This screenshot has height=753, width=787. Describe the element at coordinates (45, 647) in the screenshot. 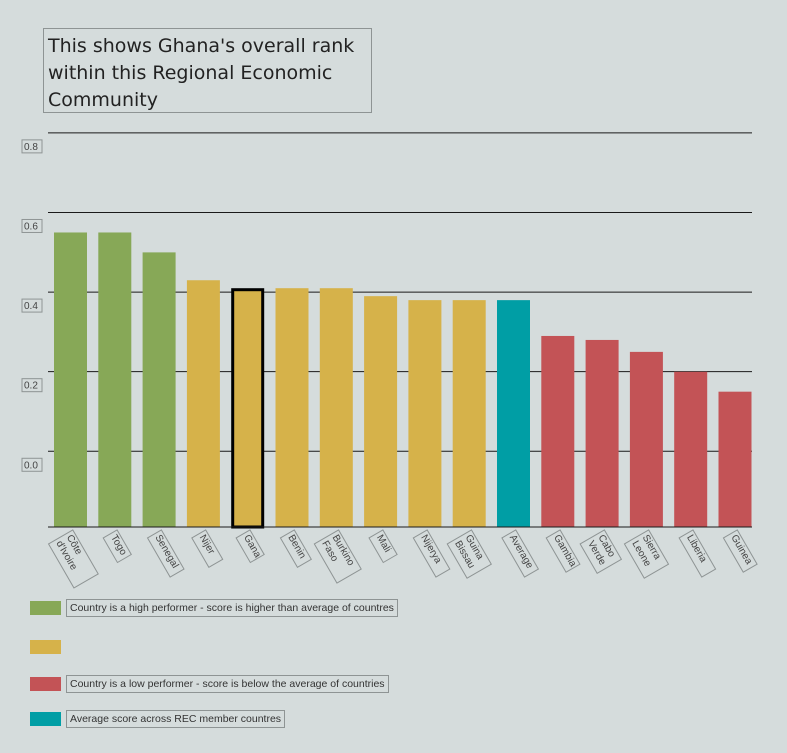

I see `legend-swatch-mid` at that location.